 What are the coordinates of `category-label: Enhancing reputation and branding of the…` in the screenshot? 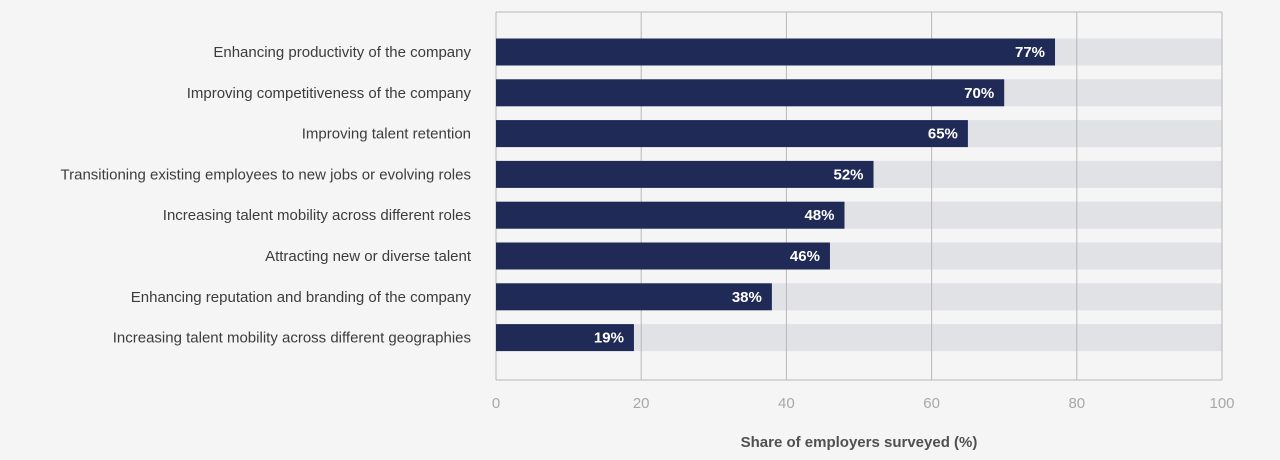 It's located at (301, 297).